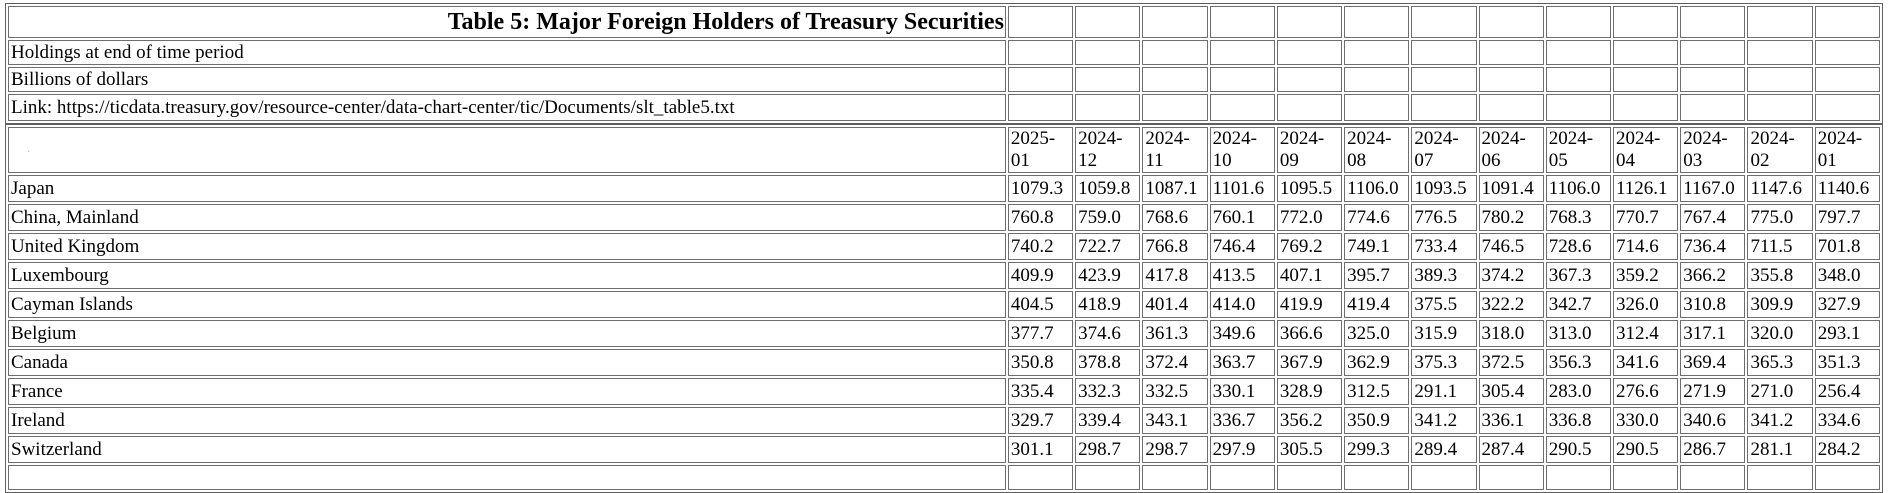 The height and width of the screenshot is (493, 1890). What do you see at coordinates (1377, 391) in the screenshot?
I see `value-cell: 312.5` at bounding box center [1377, 391].